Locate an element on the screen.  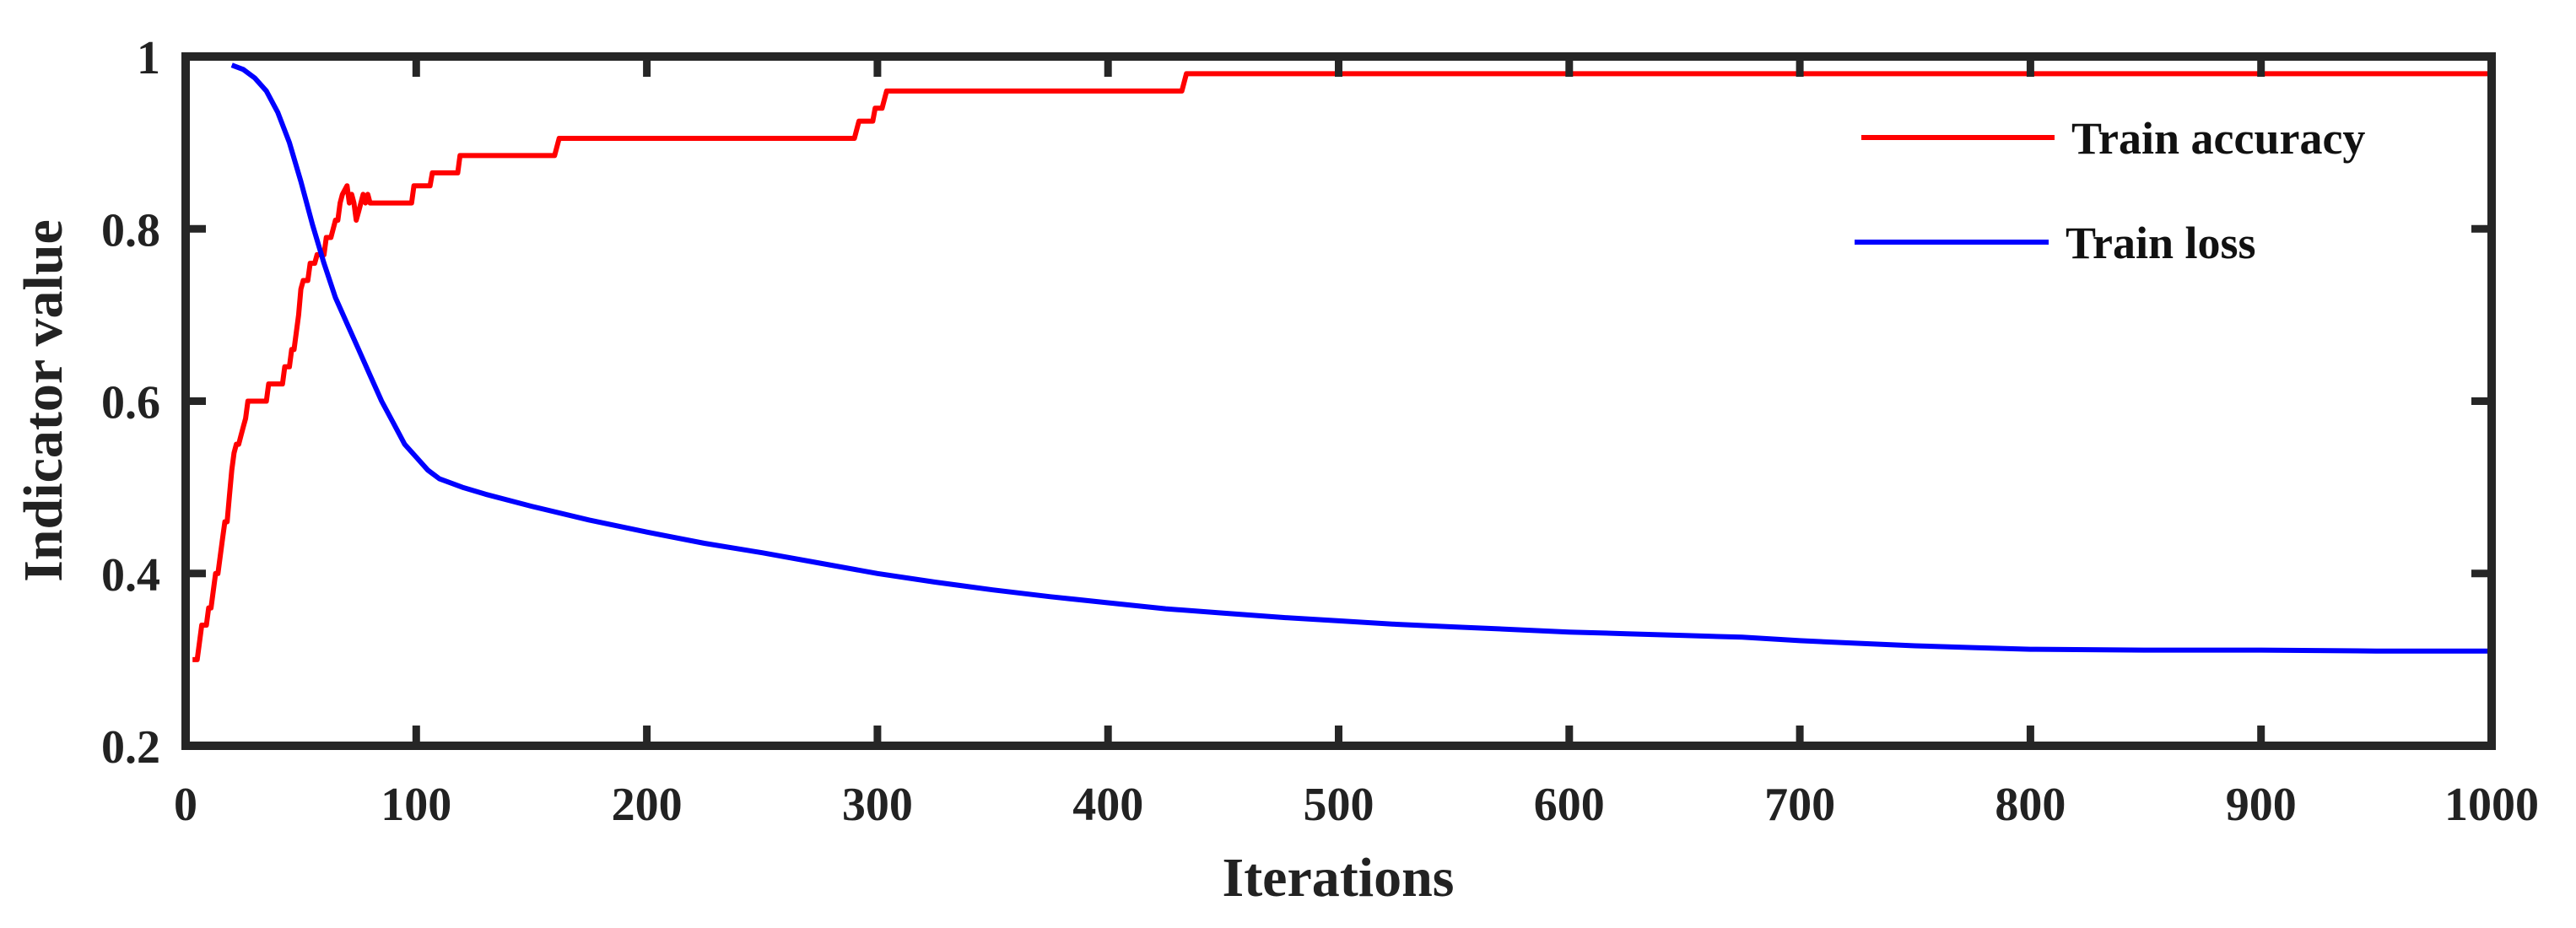
x-tick-label-800: 800 is located at coordinates (2030, 805).